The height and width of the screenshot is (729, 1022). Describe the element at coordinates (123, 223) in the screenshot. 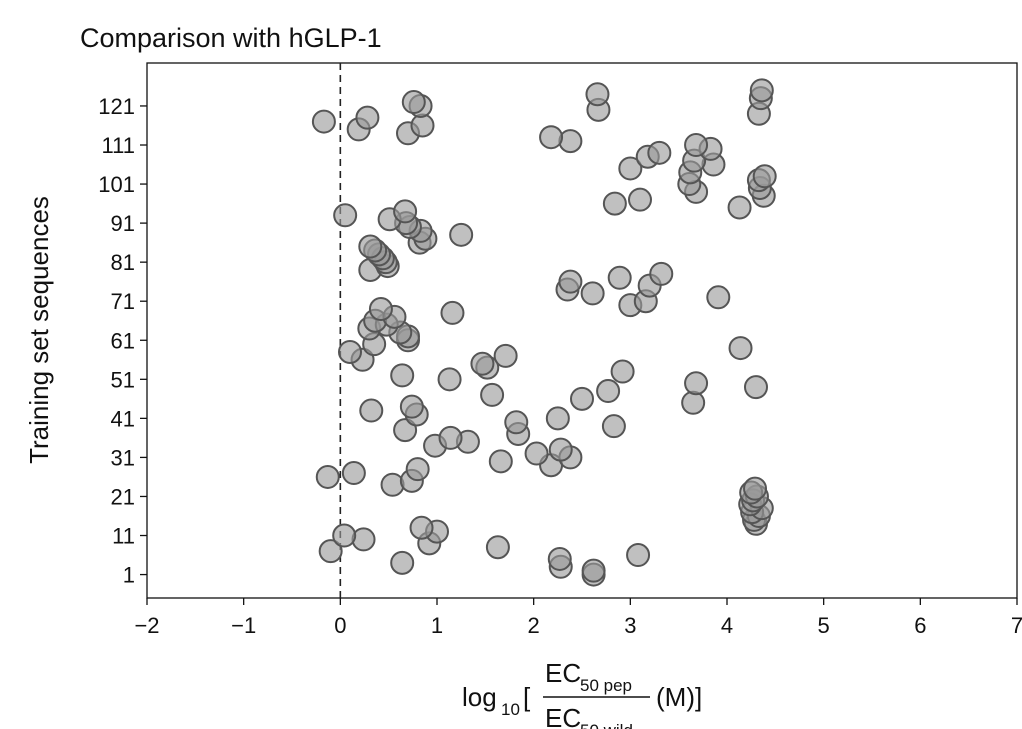

I see `y-tick-label: 91` at that location.